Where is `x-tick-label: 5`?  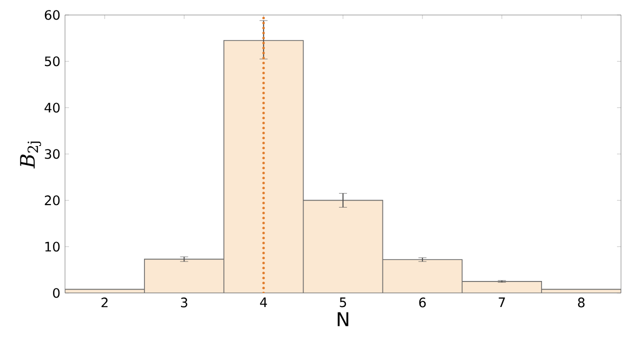 x-tick-label: 5 is located at coordinates (343, 303).